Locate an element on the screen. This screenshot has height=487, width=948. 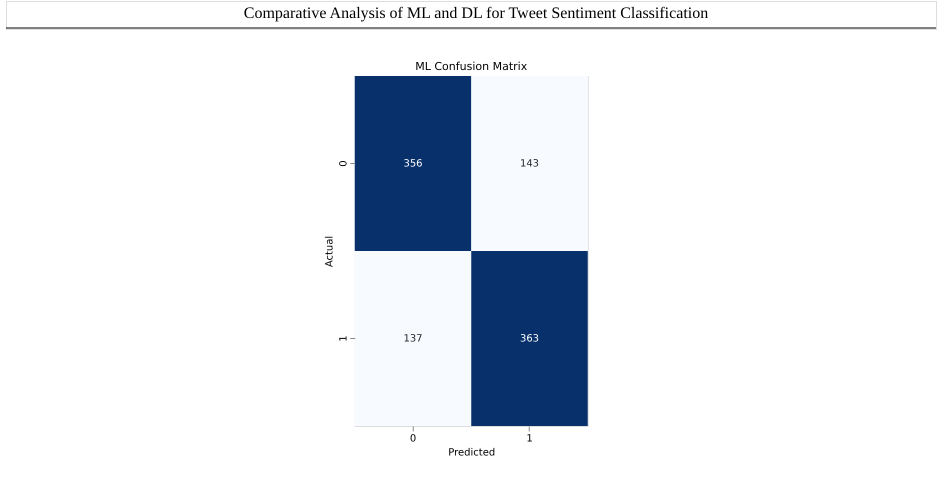
chart-title: ML Confusion Matrix is located at coordinates (471, 66).